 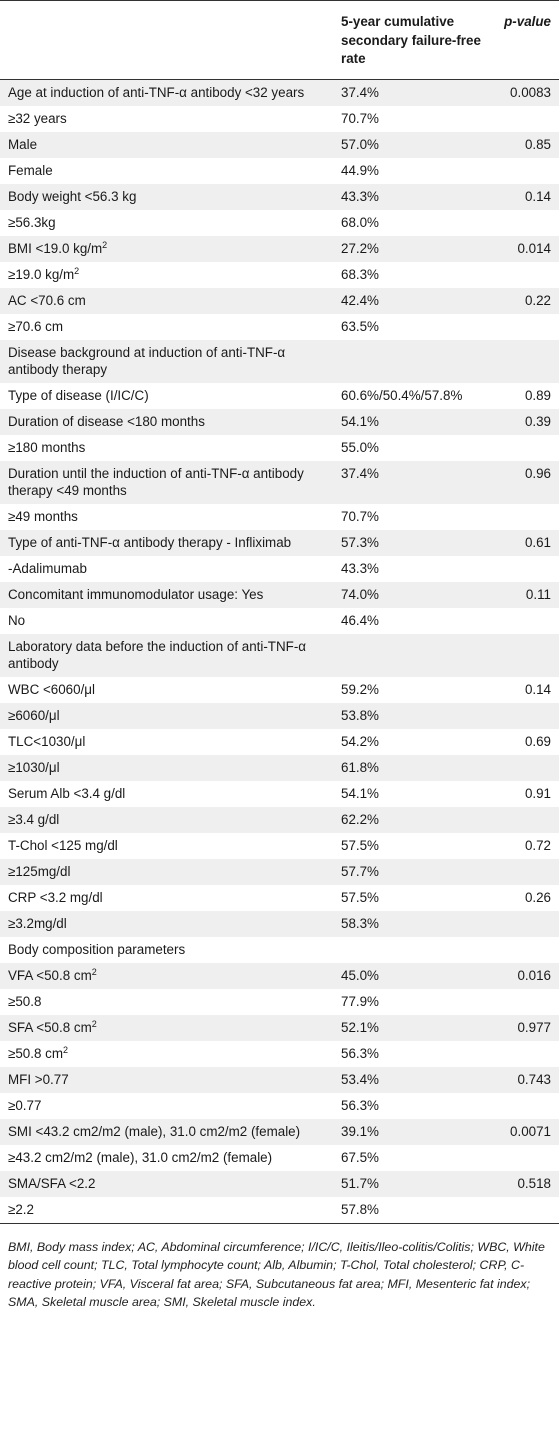 I want to click on row-factor-text: ≥3.4 g/dl, so click(x=34, y=819).